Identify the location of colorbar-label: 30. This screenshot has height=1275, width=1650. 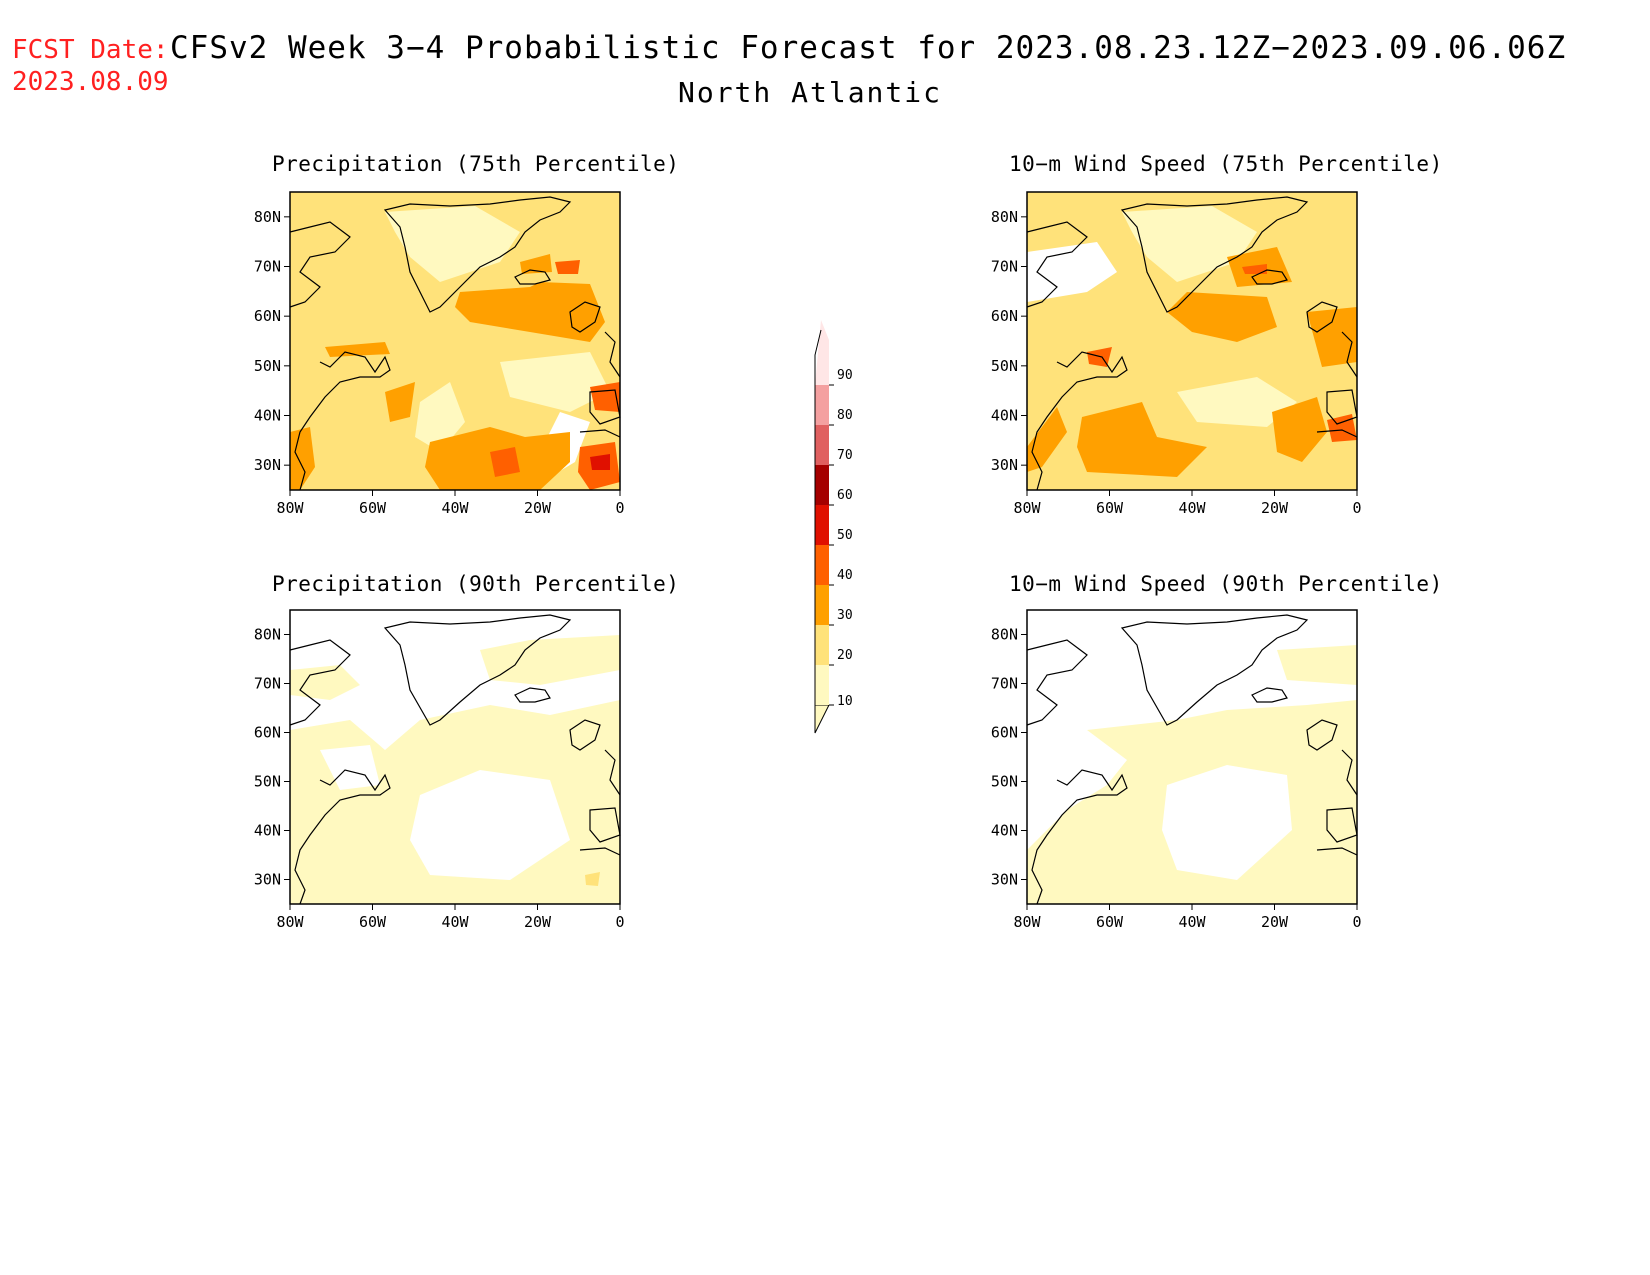
(845, 615).